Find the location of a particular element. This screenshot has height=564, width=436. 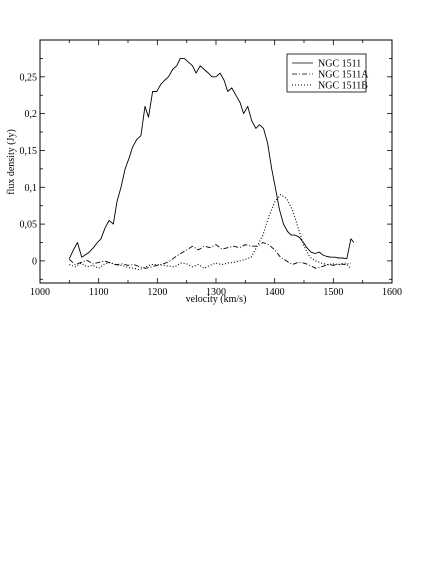

legend-label-2: NGC 1511B is located at coordinates (343, 86).